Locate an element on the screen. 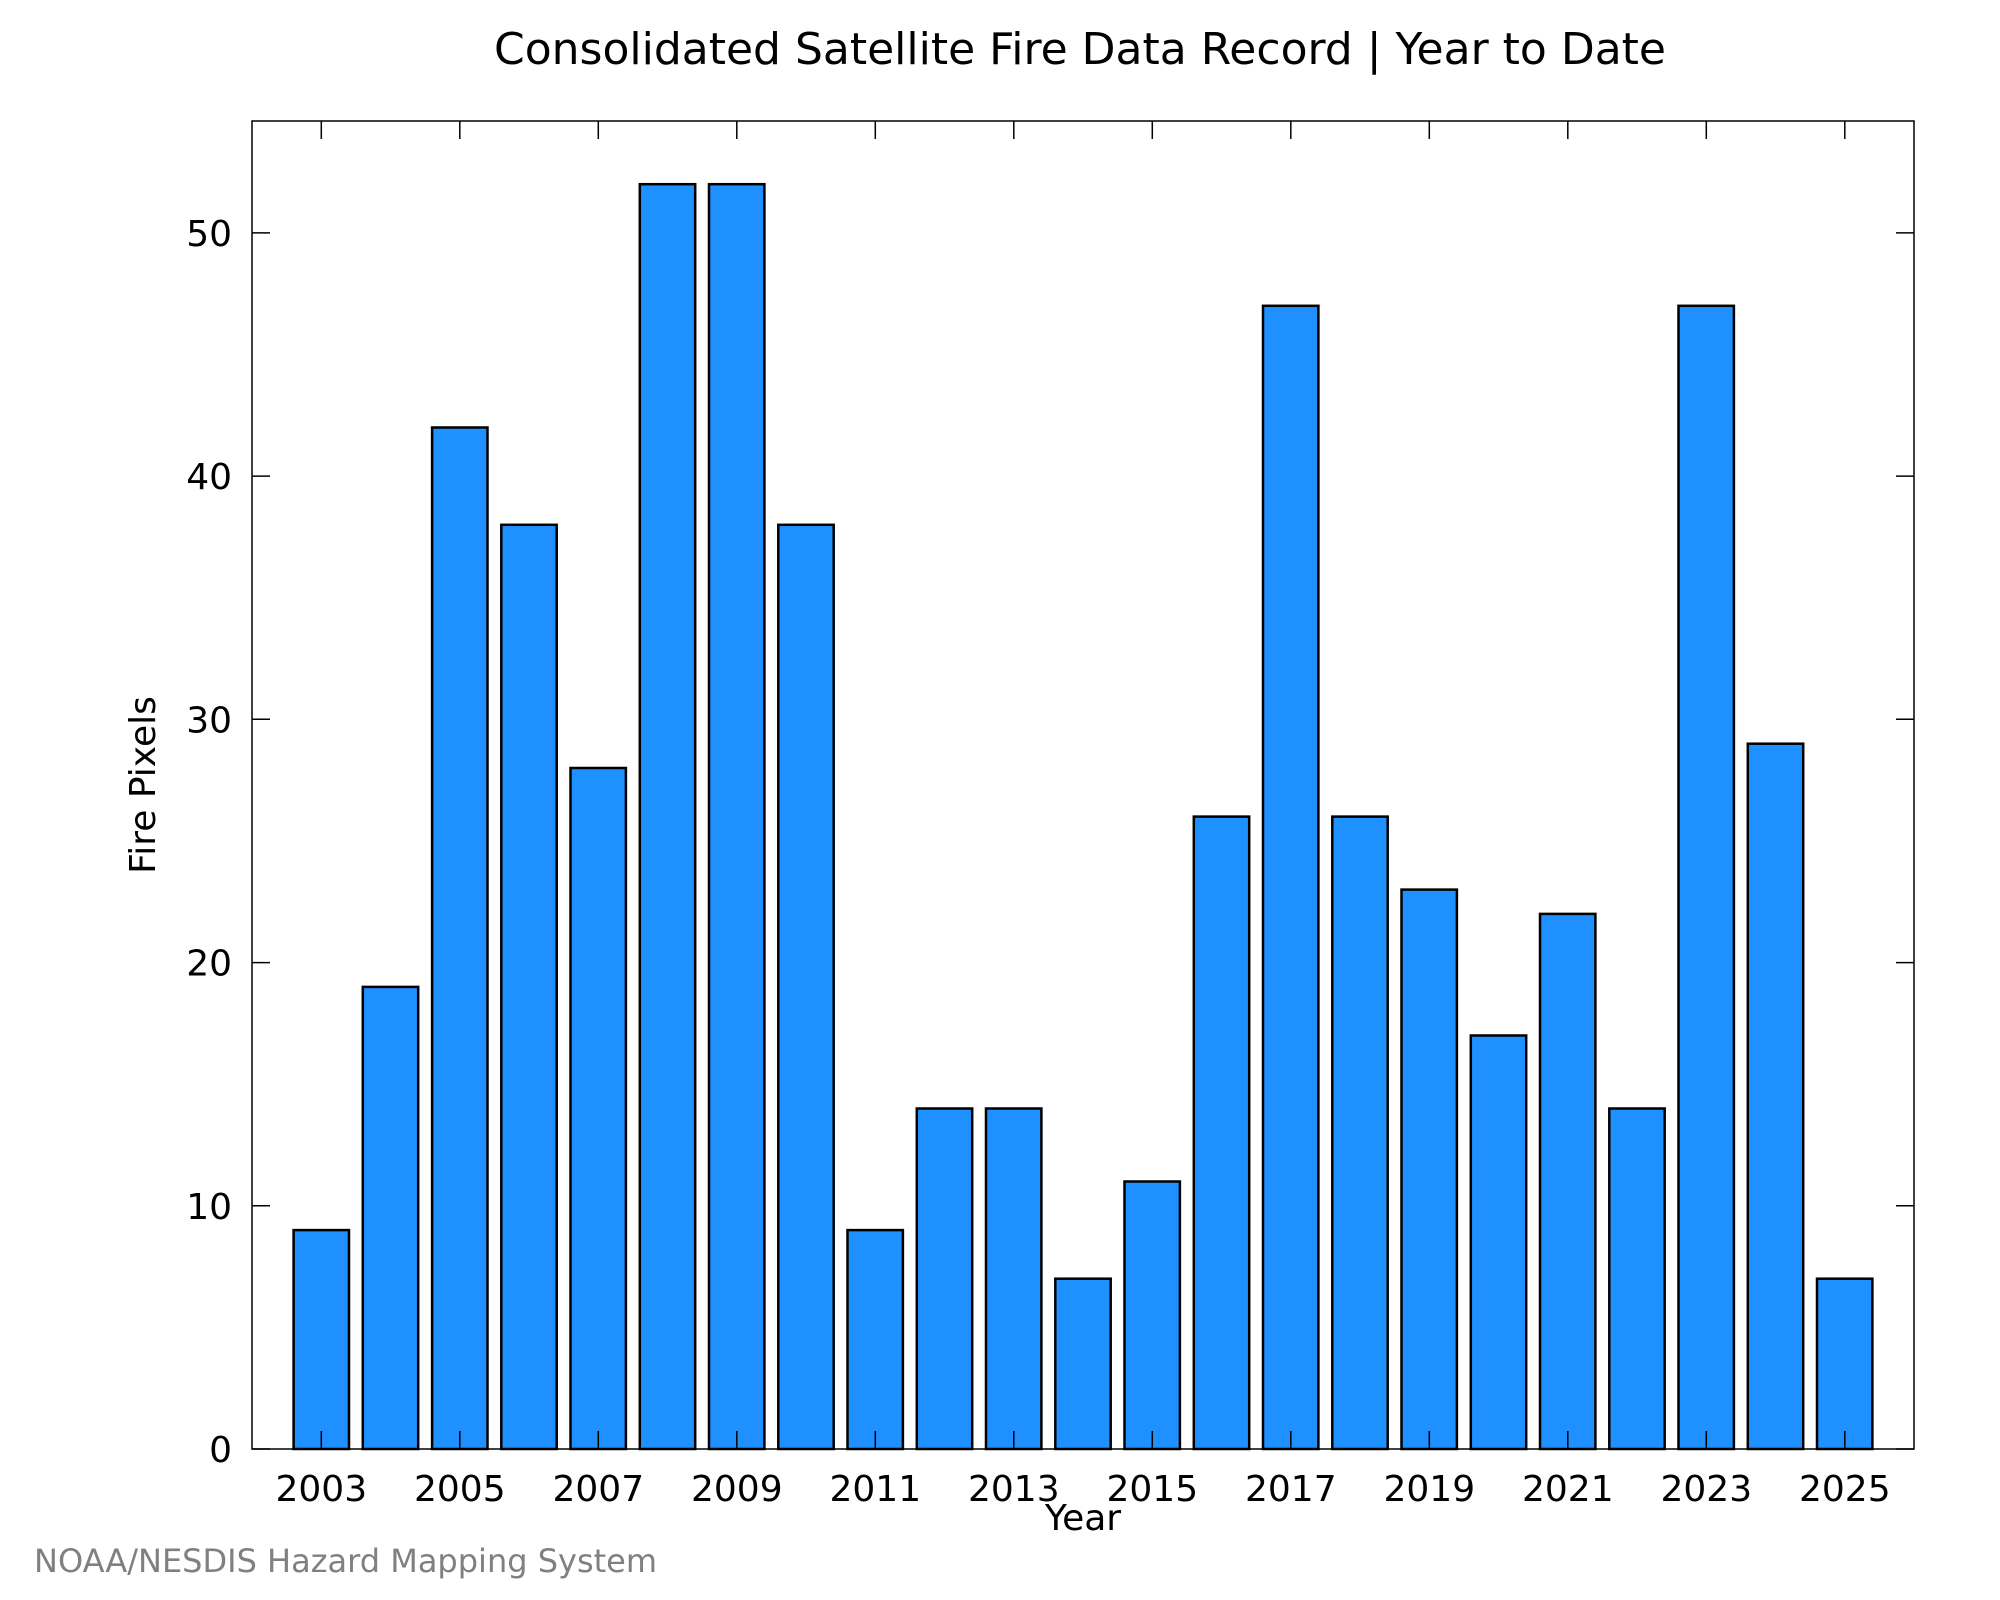 The height and width of the screenshot is (1600, 2000). y-axis-label: Fire Pixels is located at coordinates (143, 785).